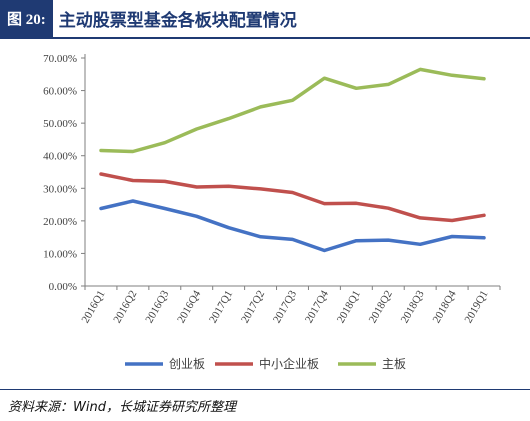 Image resolution: width=530 pixels, height=421 pixels. Describe the element at coordinates (413, 306) in the screenshot. I see `x-tick-label: 2018Q3` at that location.